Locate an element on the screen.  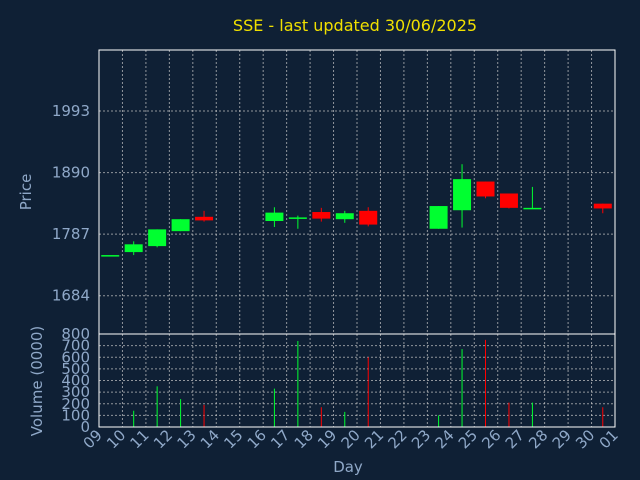
x-tick-label: 18 is located at coordinates (304, 439).